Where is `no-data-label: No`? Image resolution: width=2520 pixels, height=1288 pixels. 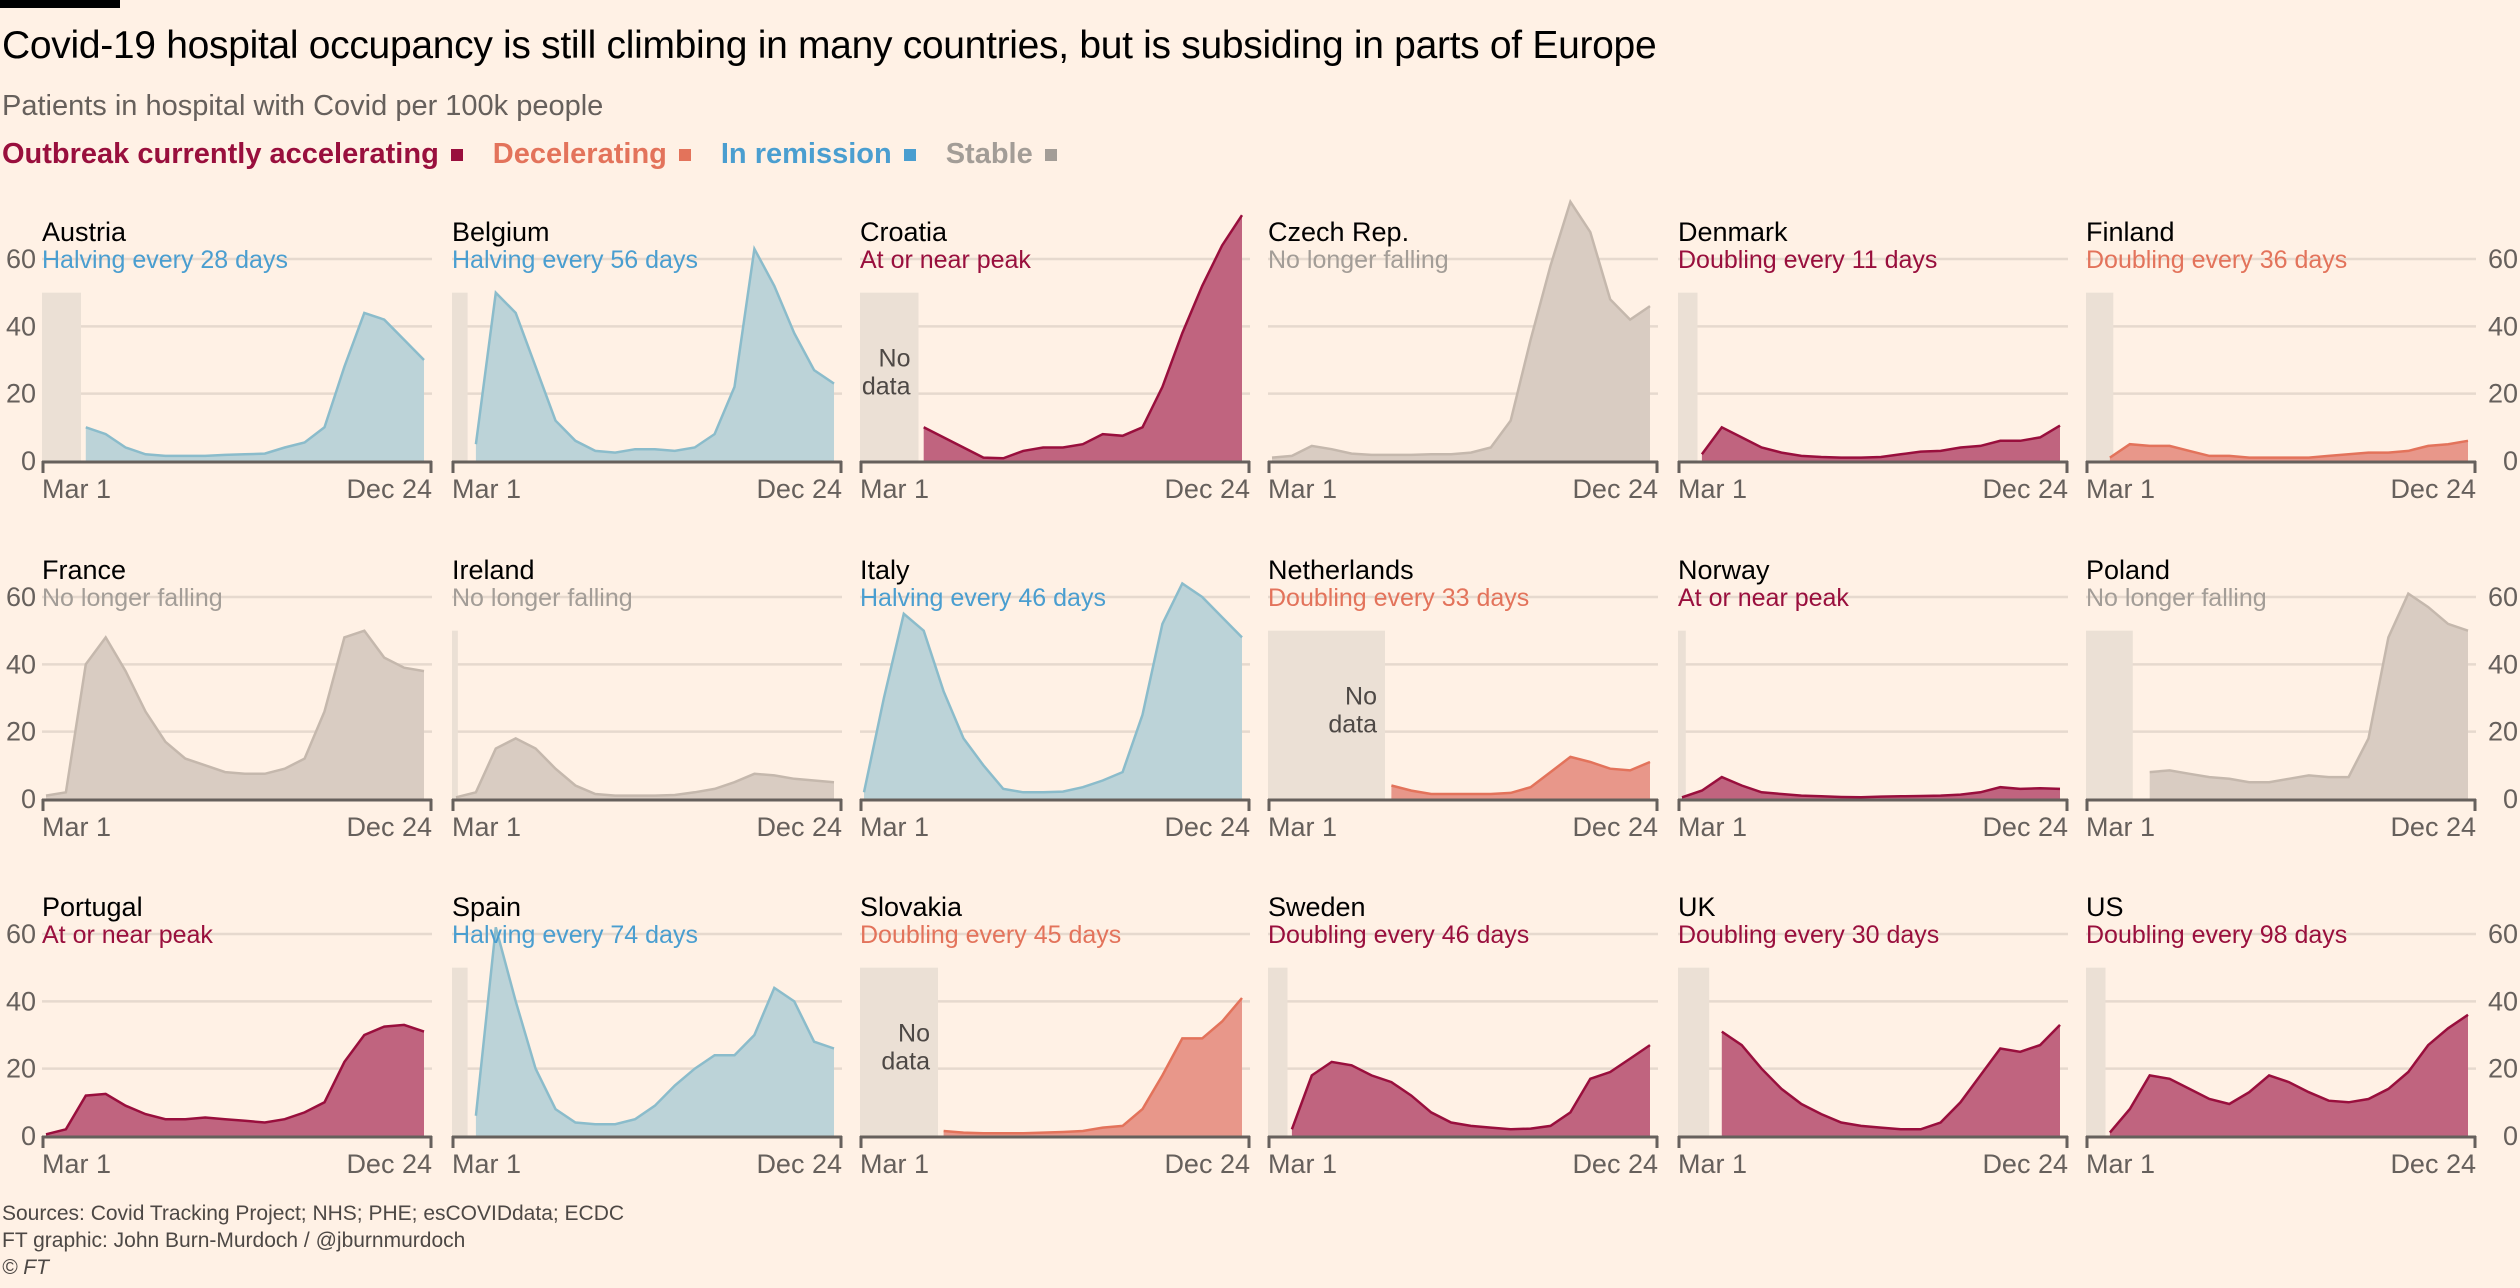 no-data-label: No is located at coordinates (914, 1034).